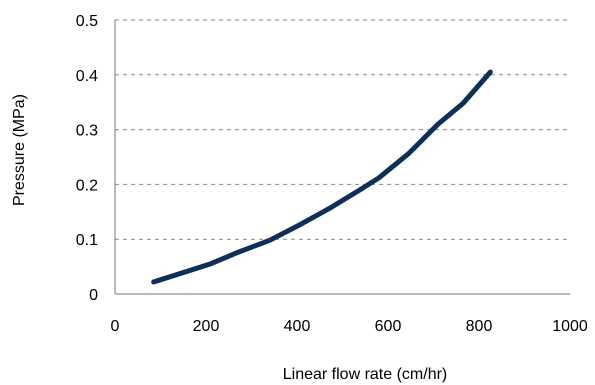 The image size is (595, 385). What do you see at coordinates (115, 326) in the screenshot?
I see `x-tick-label-0: 0` at bounding box center [115, 326].